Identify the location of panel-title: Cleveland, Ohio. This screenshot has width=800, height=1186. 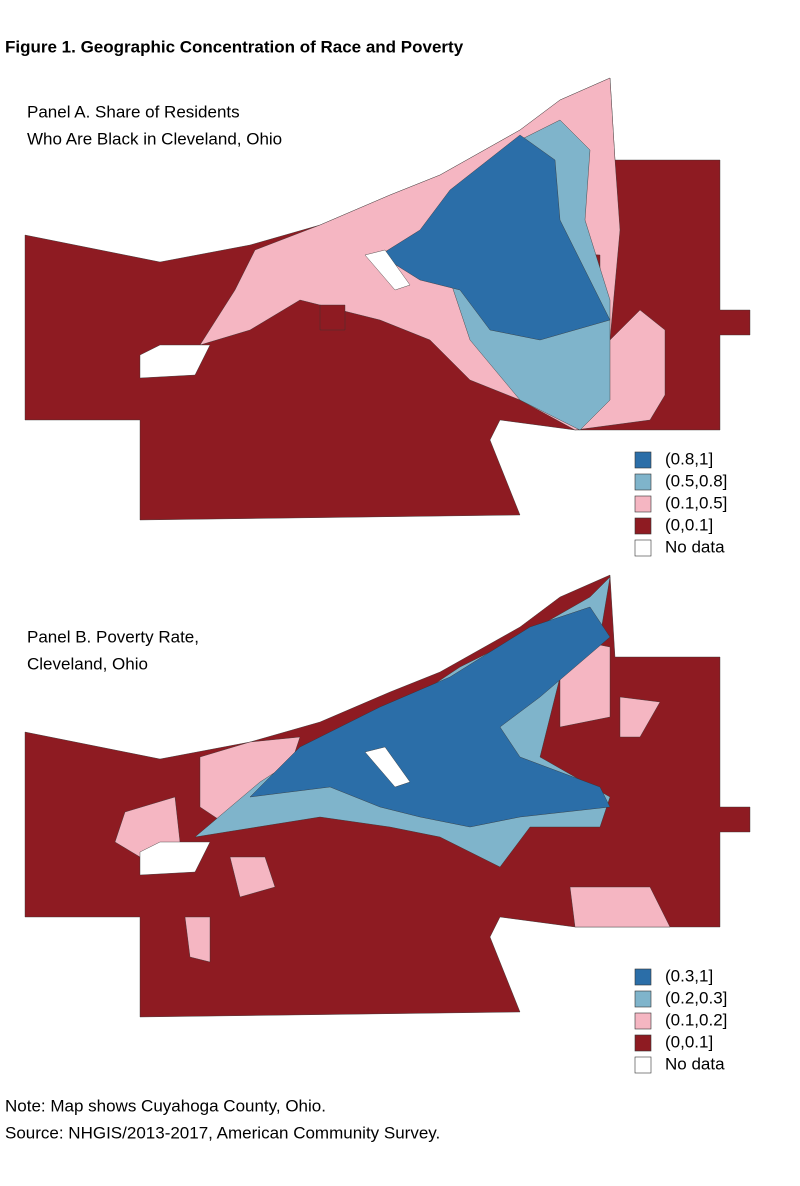
(87, 663).